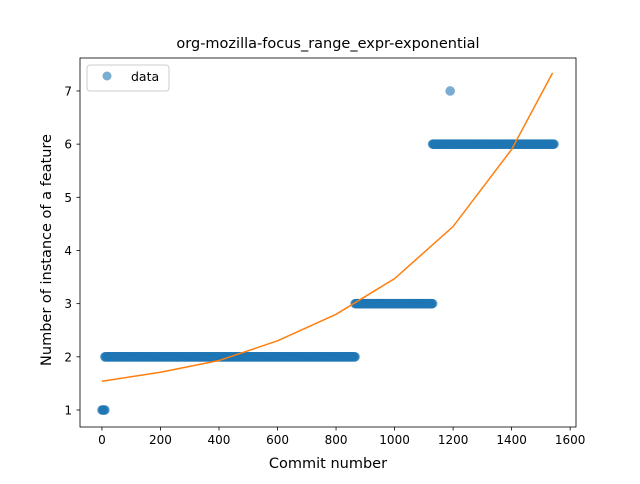  Describe the element at coordinates (68, 198) in the screenshot. I see `y-tick-label: 5` at that location.